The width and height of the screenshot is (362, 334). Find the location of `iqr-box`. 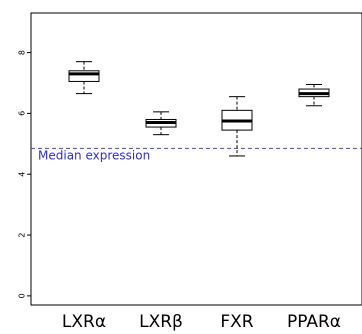

iqr-box is located at coordinates (84, 76).